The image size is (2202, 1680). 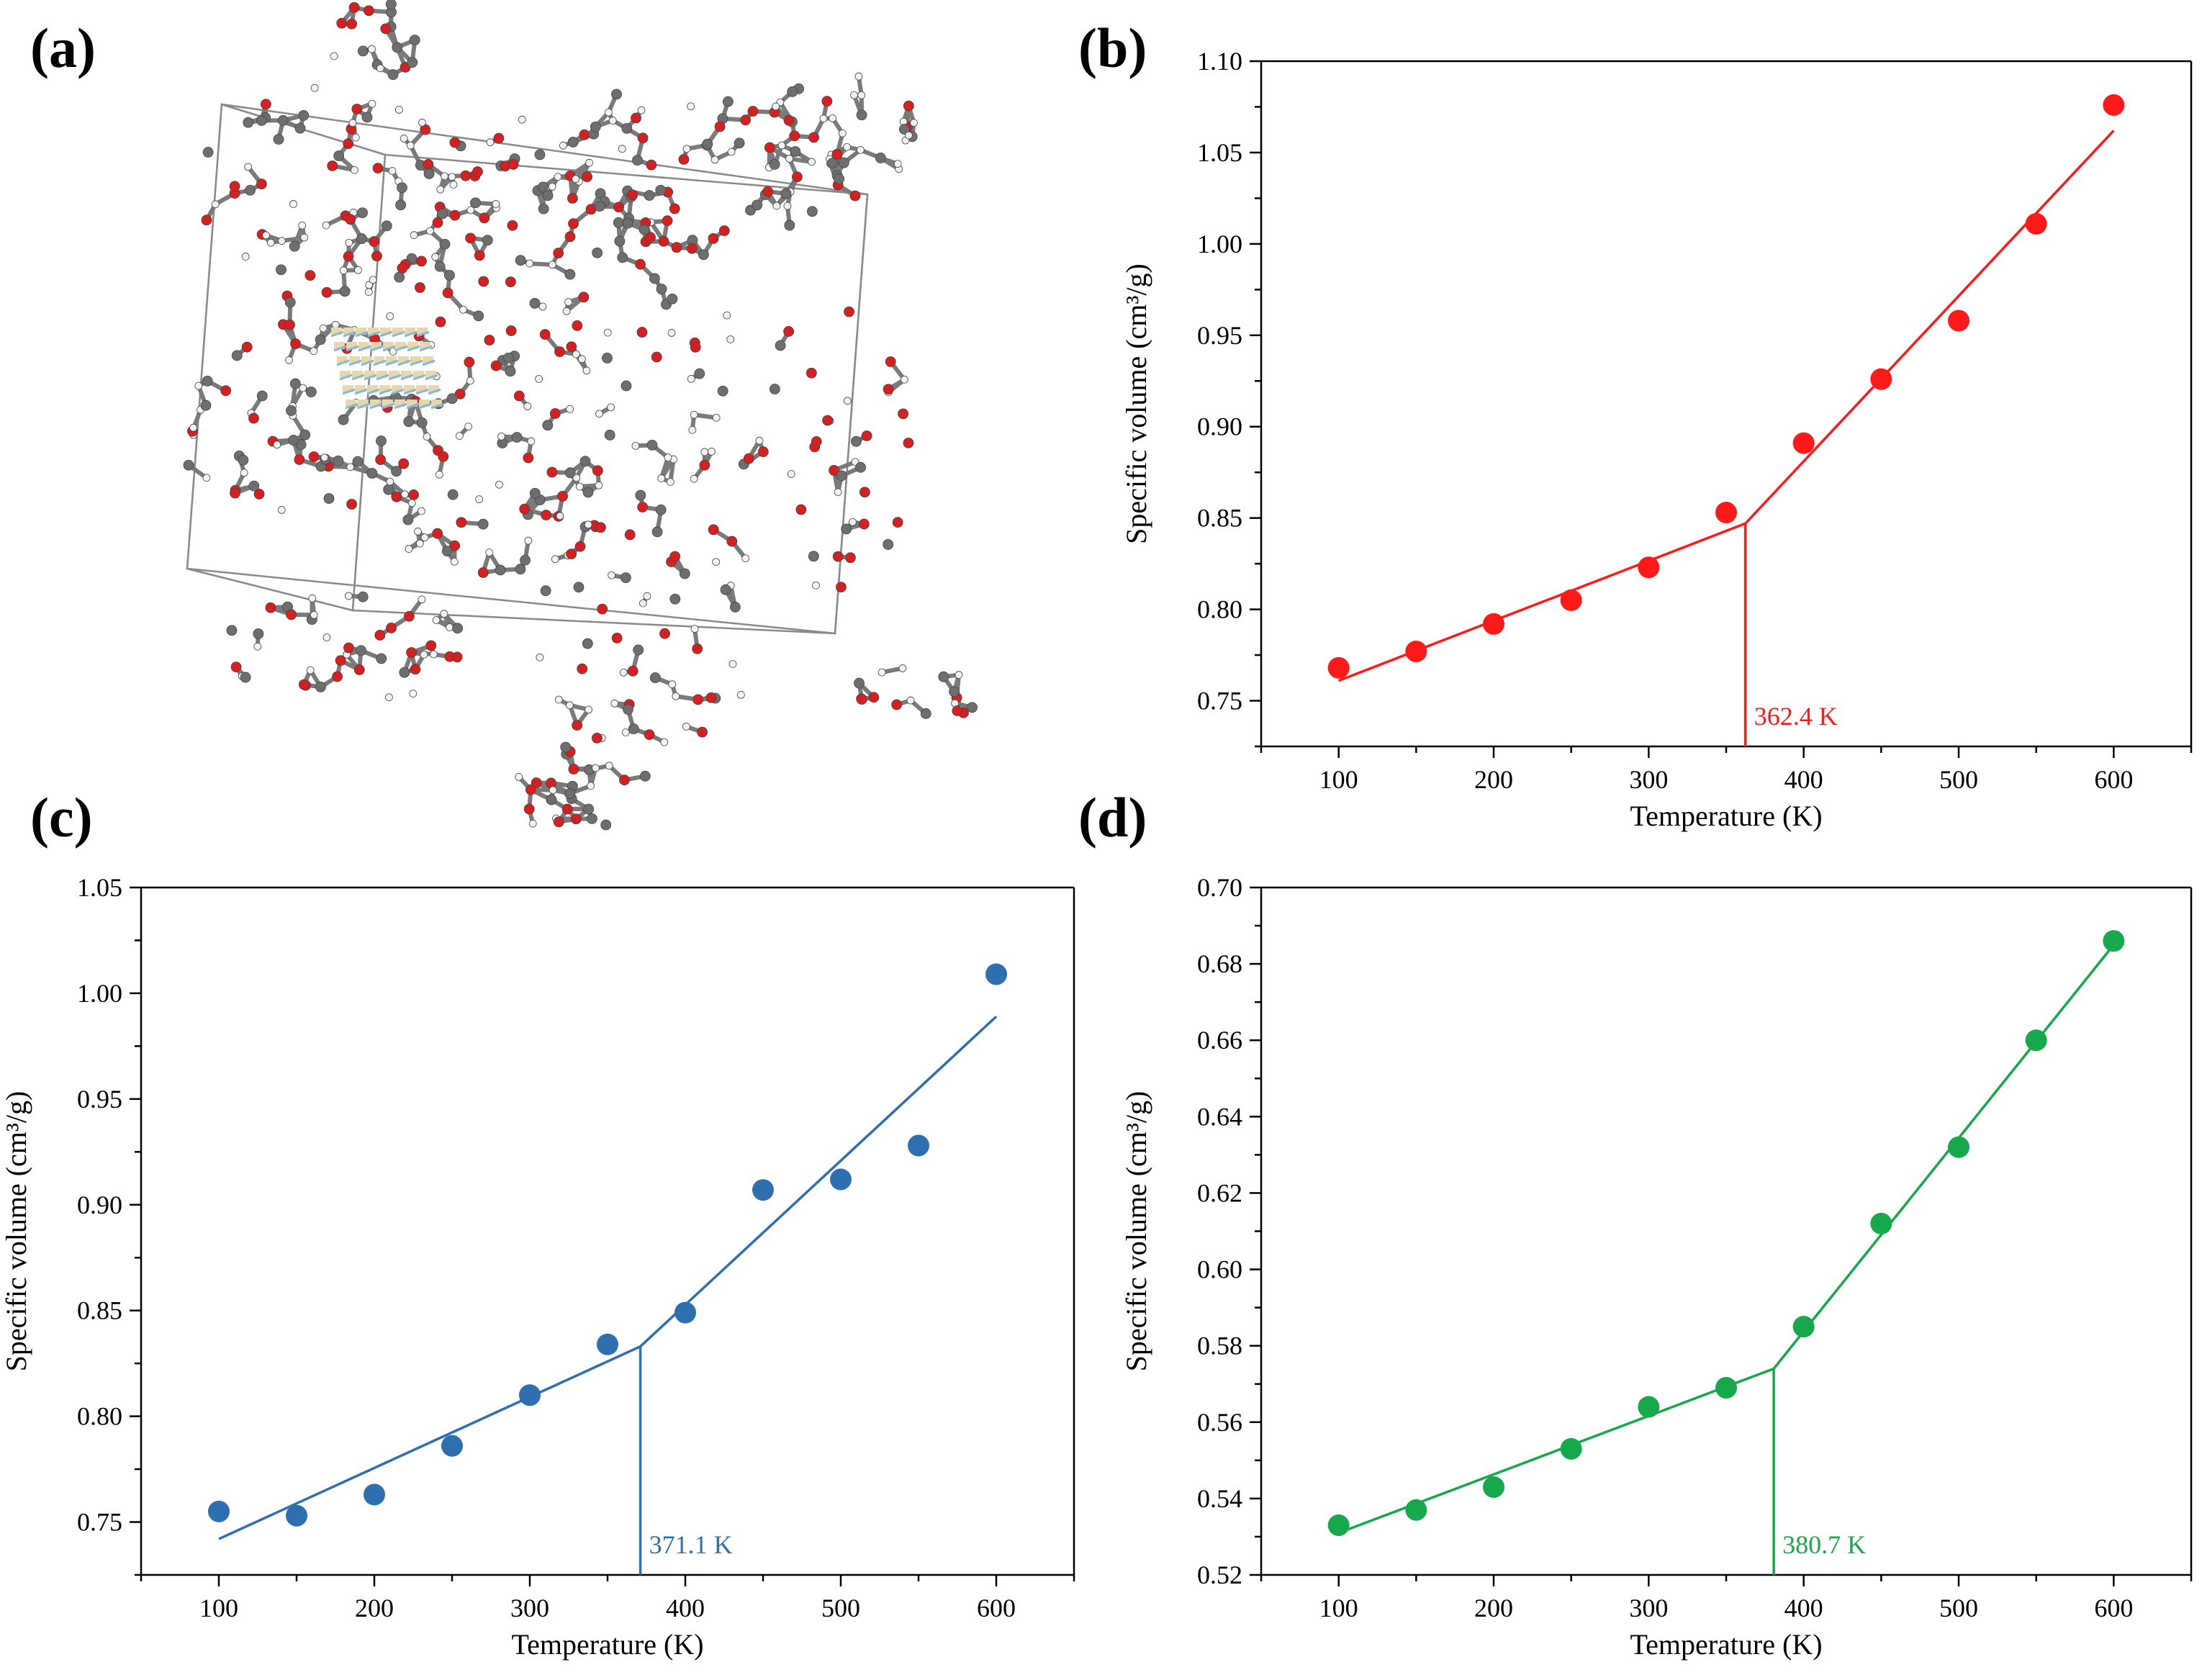 I want to click on x-tick-label: 300, so click(x=1648, y=1608).